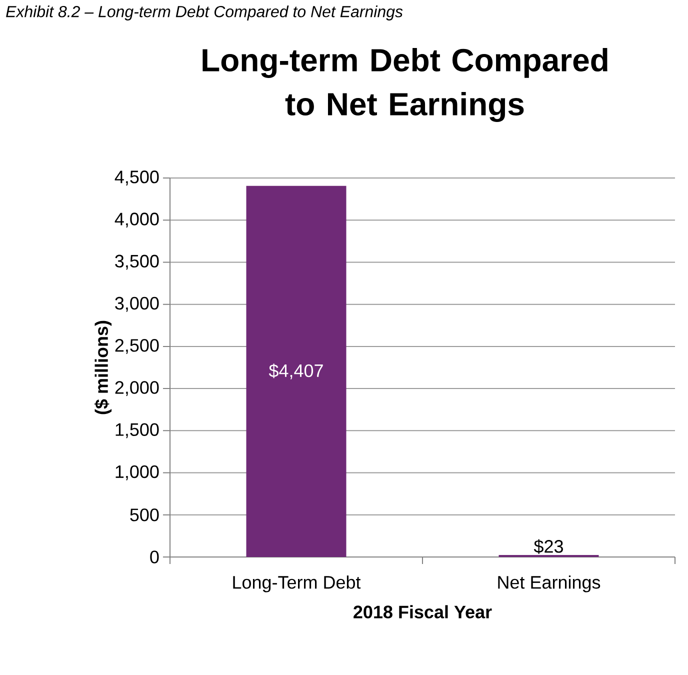  I want to click on y-tick-label: 0, so click(154, 557).